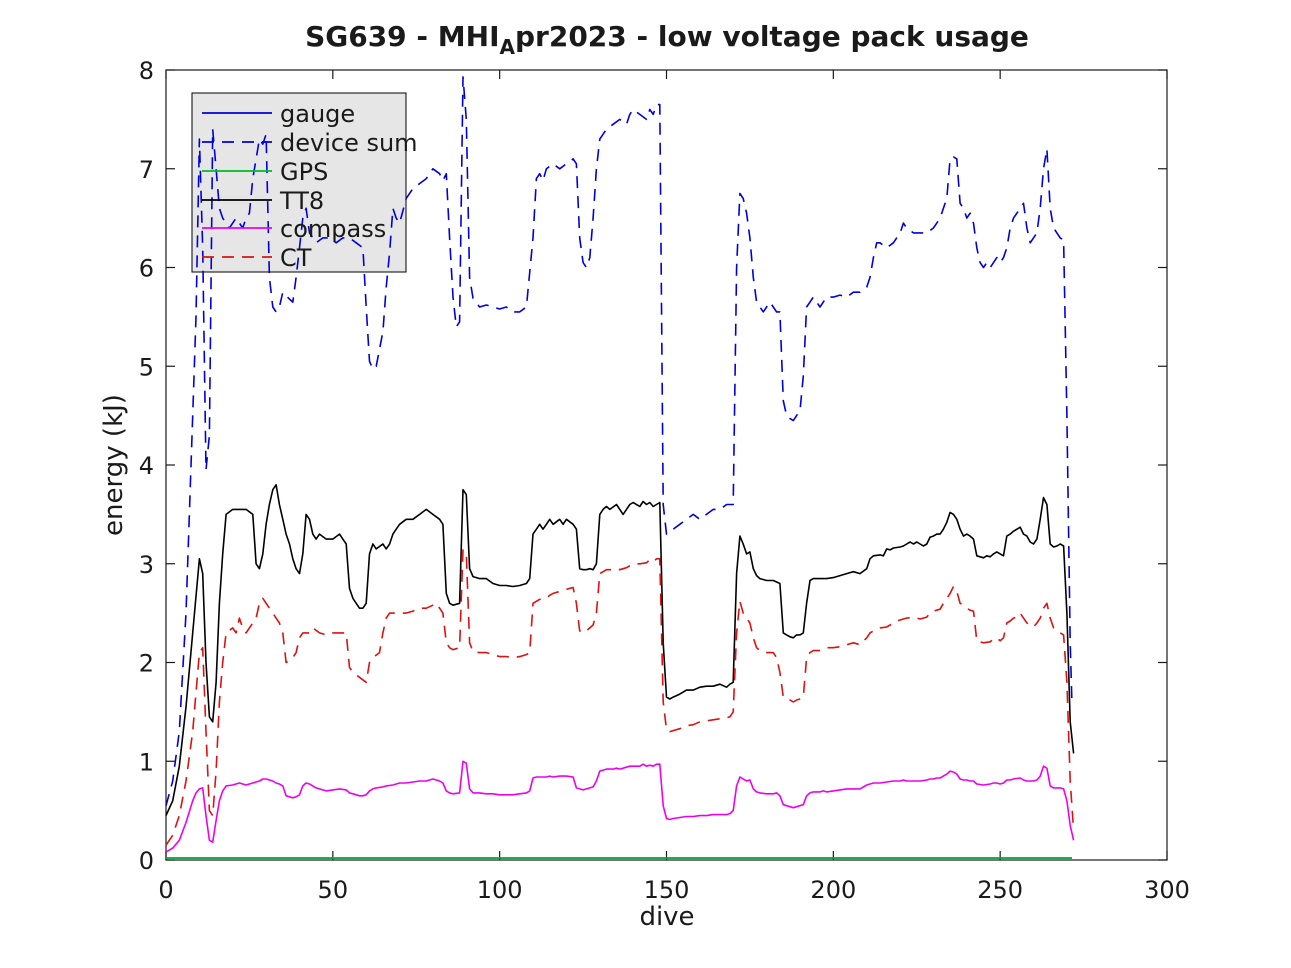  What do you see at coordinates (265, 172) in the screenshot?
I see `legend-item-gps: GPS` at bounding box center [265, 172].